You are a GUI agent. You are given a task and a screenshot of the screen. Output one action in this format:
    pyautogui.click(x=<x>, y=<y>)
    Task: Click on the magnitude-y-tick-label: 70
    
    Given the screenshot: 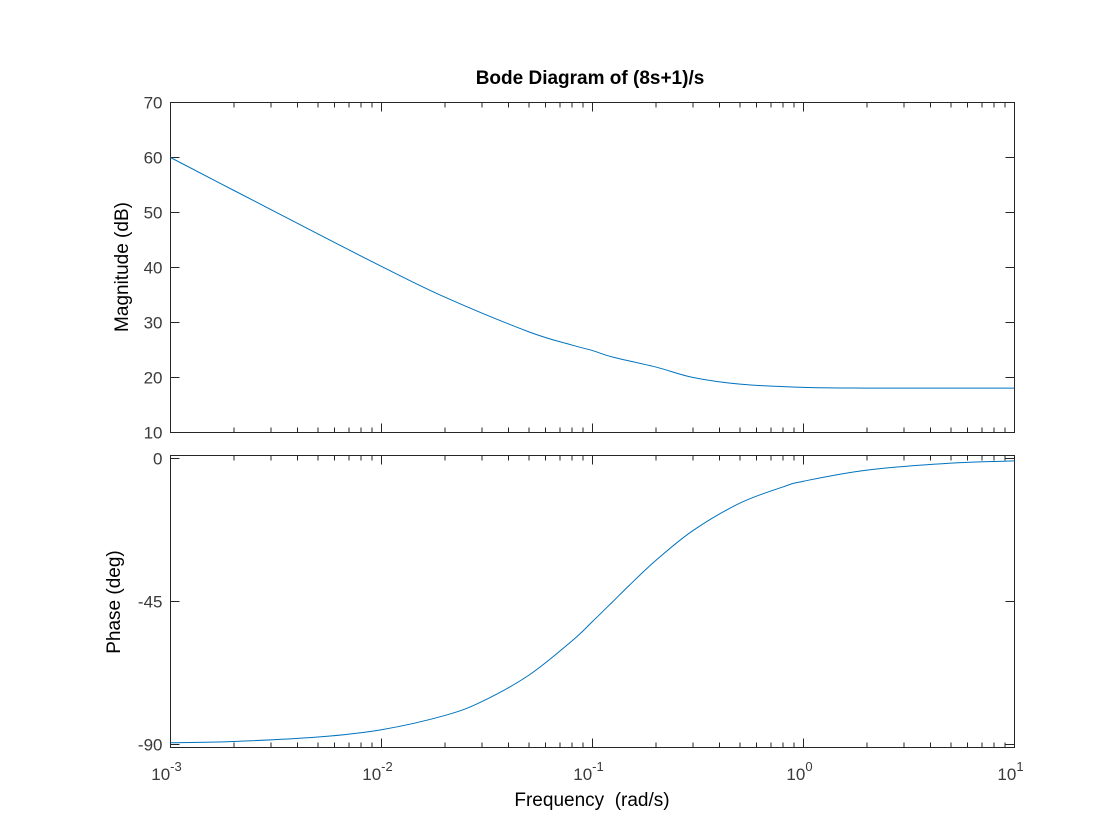 What is the action you would take?
    pyautogui.click(x=153, y=103)
    